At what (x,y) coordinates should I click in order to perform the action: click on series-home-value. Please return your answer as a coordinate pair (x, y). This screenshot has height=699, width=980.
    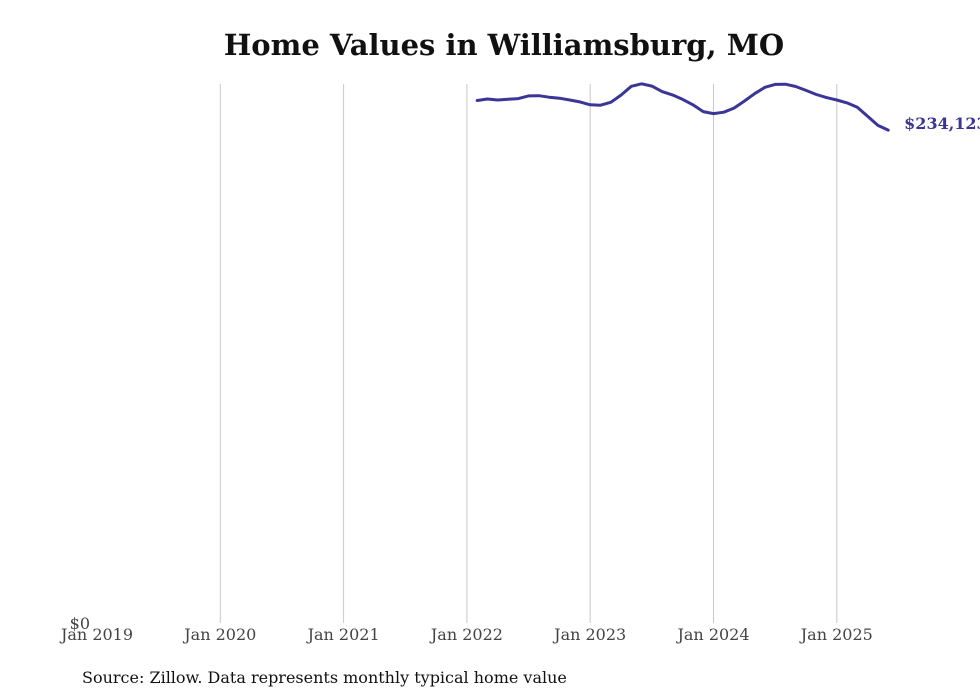
    Looking at the image, I should click on (682, 107).